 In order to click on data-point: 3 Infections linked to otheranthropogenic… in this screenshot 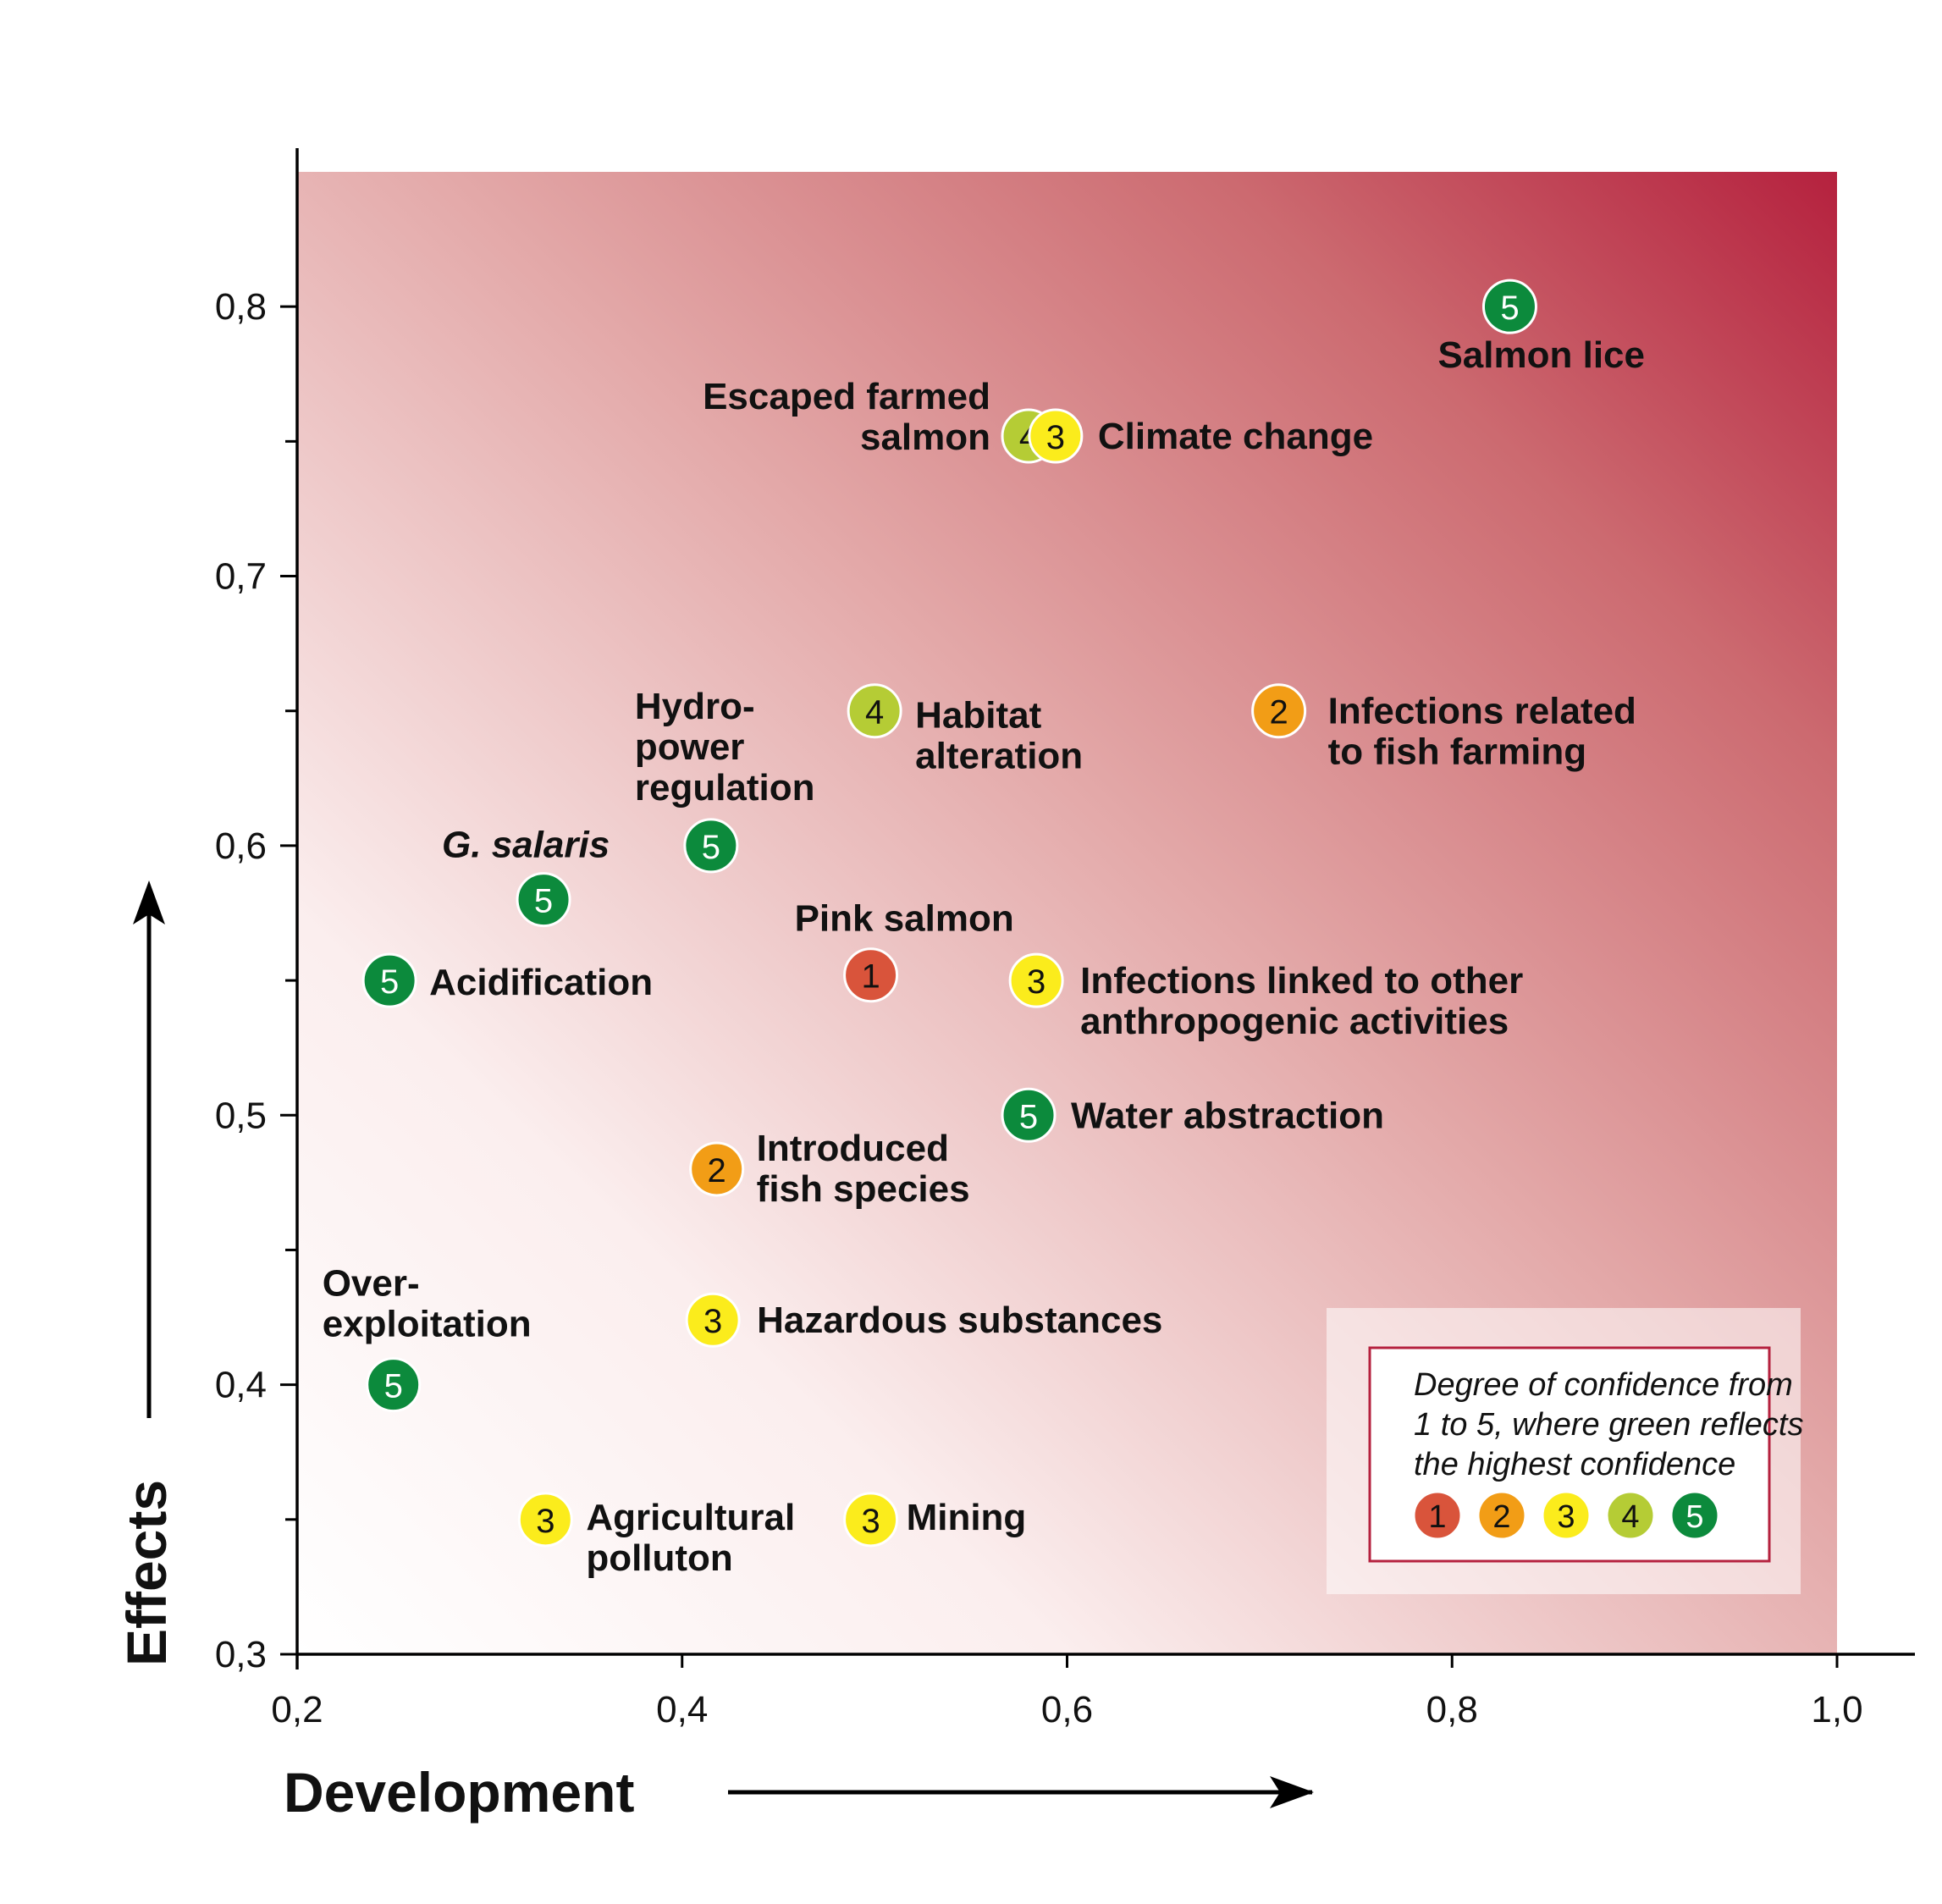, I will do `click(1265, 997)`.